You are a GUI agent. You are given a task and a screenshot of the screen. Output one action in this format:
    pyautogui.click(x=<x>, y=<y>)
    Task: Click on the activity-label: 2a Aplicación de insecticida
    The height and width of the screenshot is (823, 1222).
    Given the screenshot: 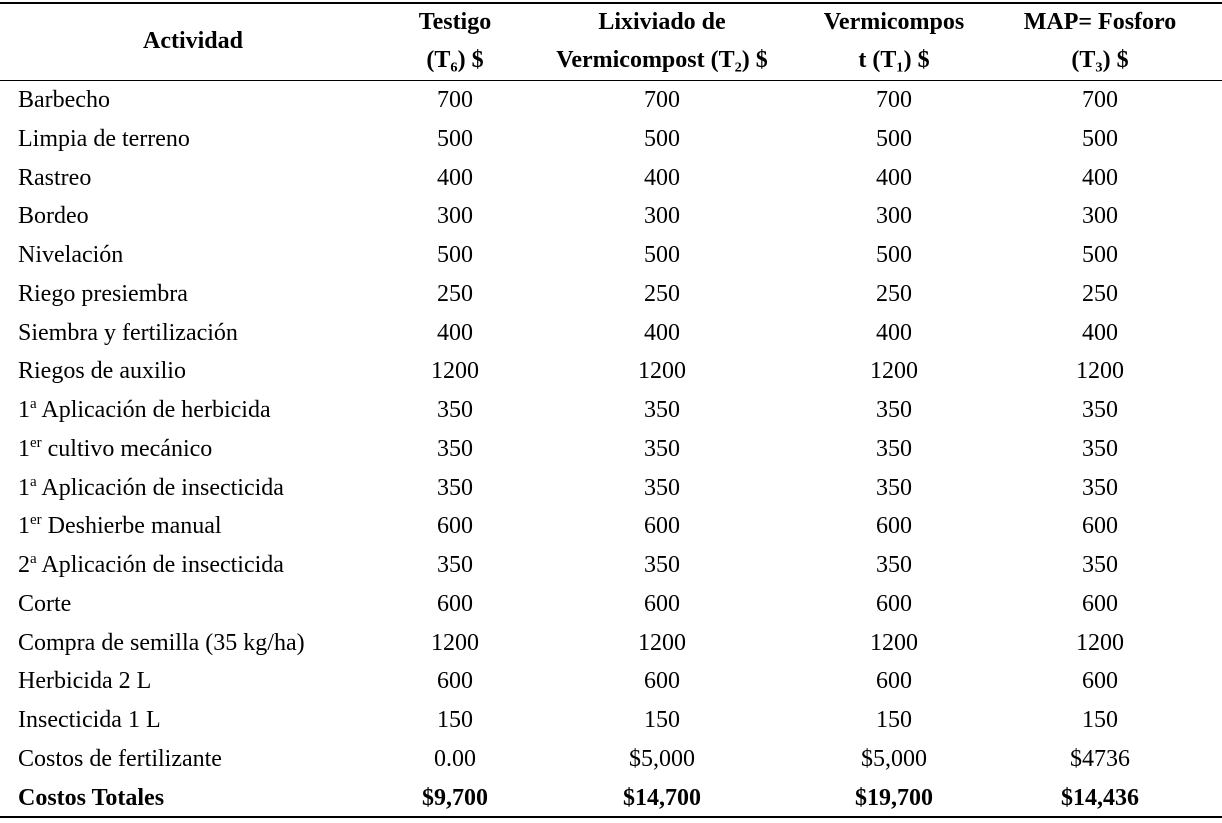 What is the action you would take?
    pyautogui.click(x=151, y=565)
    